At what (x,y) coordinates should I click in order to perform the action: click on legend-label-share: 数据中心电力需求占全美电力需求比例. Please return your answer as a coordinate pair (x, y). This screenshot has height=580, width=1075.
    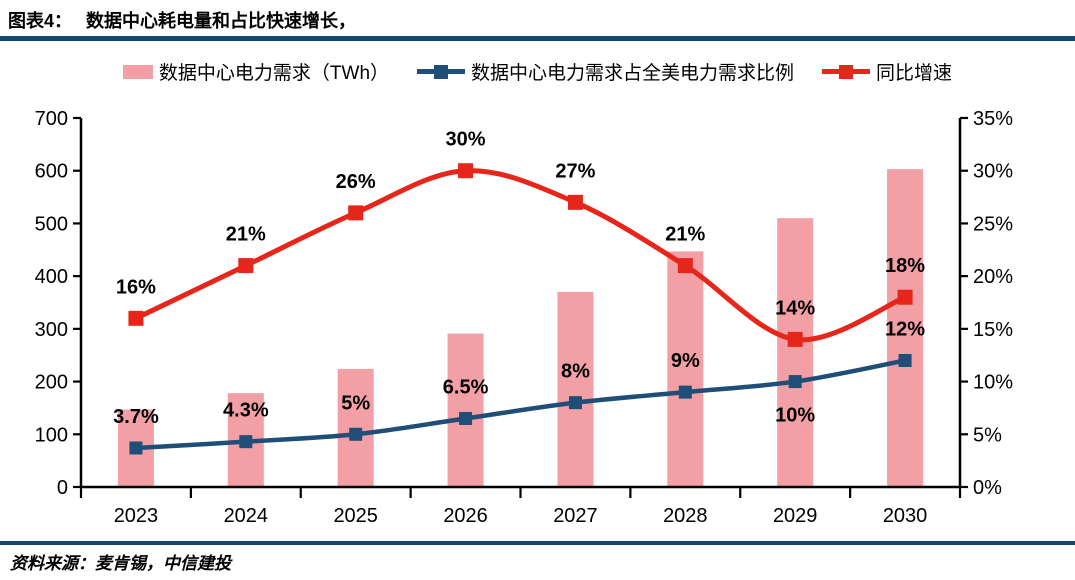
    Looking at the image, I should click on (633, 73).